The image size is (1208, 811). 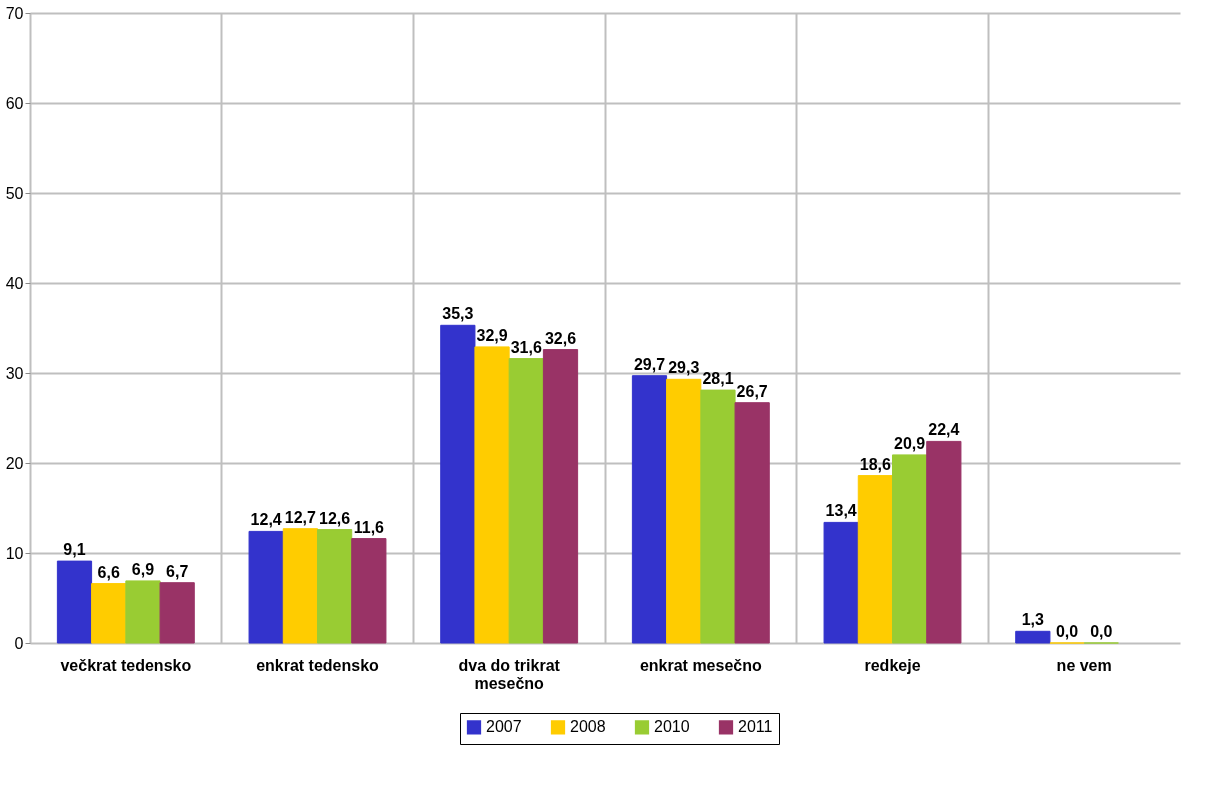 I want to click on x-tick-label: dva do trikrat mesečno, so click(x=509, y=674).